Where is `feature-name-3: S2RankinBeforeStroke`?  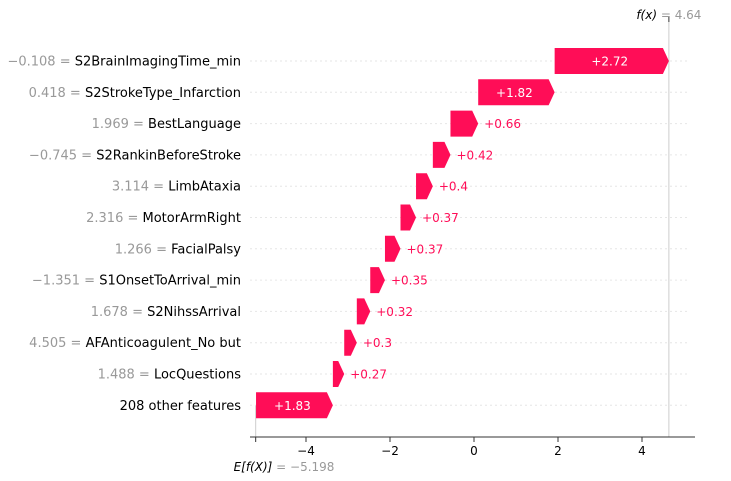
feature-name-3: S2RankinBeforeStroke is located at coordinates (168, 155).